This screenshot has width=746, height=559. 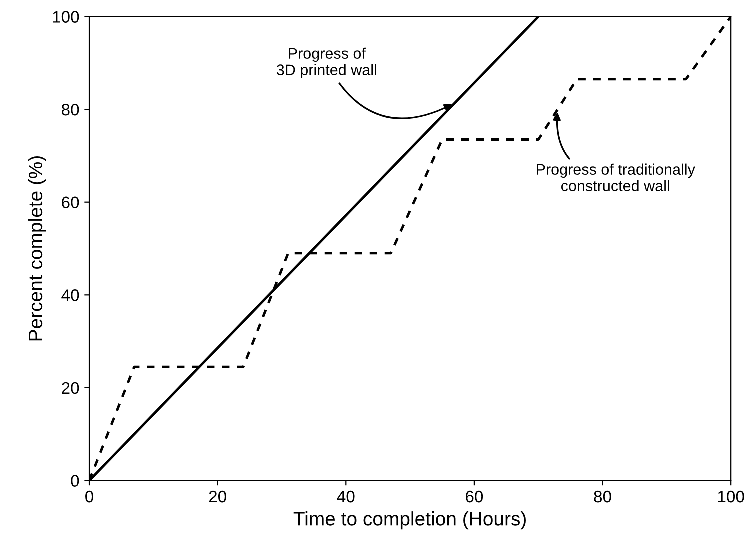 What do you see at coordinates (475, 496) in the screenshot?
I see `x-tick-label: 60` at bounding box center [475, 496].